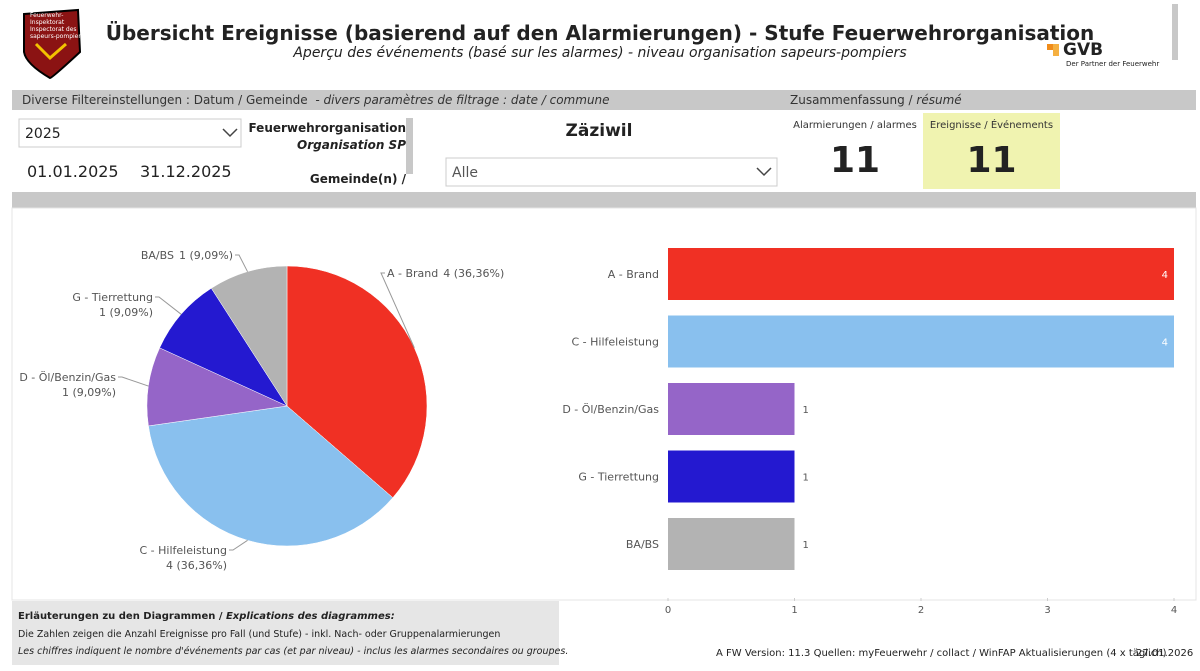  I want to click on logo-line: Feuerwehr-, so click(47, 15).